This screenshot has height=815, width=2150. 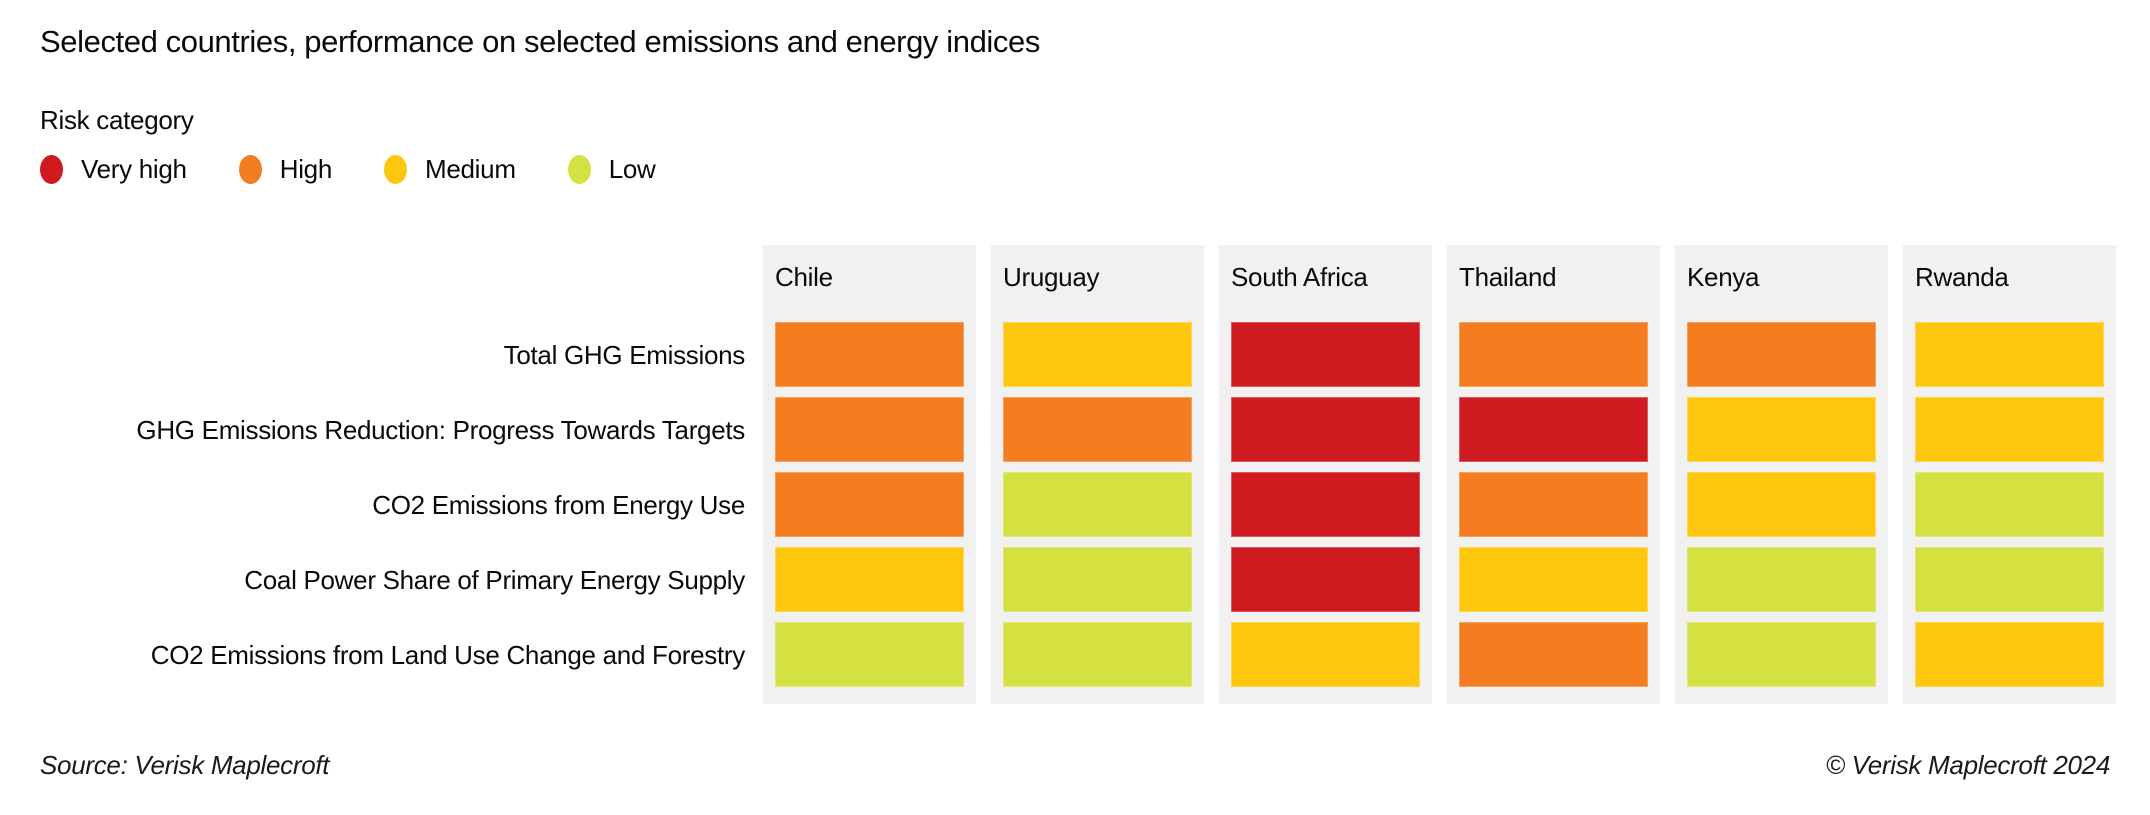 I want to click on risk-legend: Very high High Medium Low, so click(x=1075, y=169).